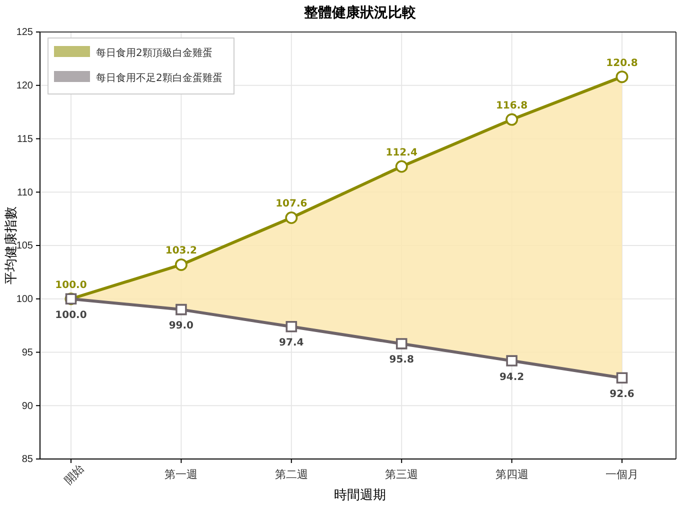 This screenshot has width=699, height=505. I want to click on data-label: 112.4, so click(402, 153).